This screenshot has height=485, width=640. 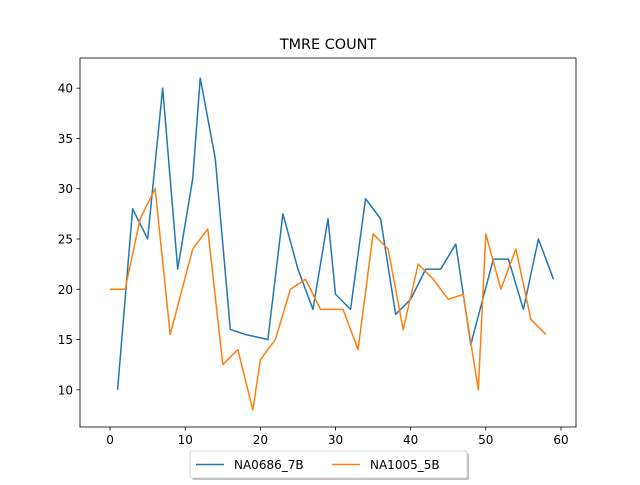 I want to click on legend-label-2: NA1005_5B, so click(x=405, y=465).